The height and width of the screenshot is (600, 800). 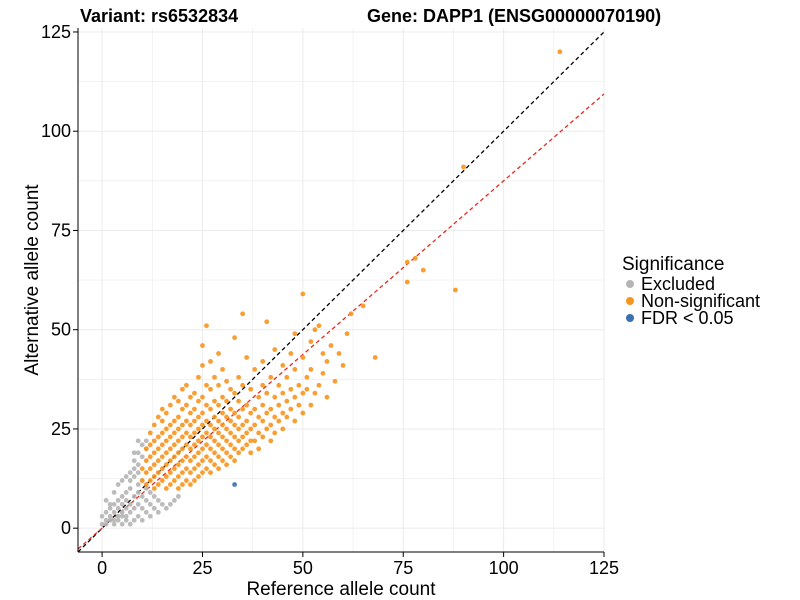 I want to click on y-tick-label: 50, so click(x=61, y=330).